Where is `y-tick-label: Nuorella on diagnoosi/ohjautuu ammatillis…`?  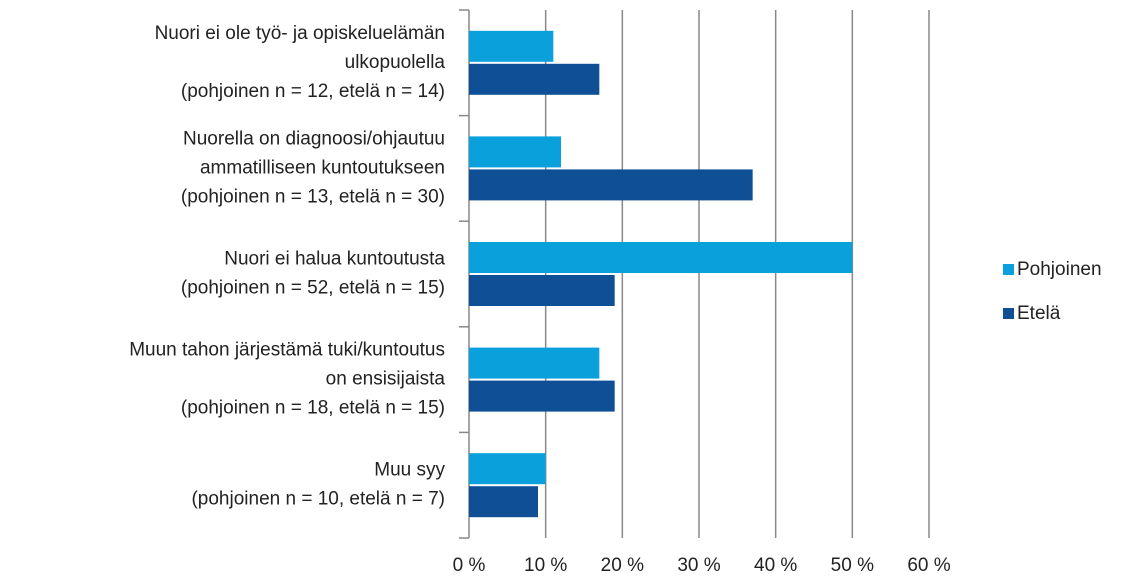 y-tick-label: Nuorella on diagnoosi/ohjautuu ammatillis… is located at coordinates (313, 167).